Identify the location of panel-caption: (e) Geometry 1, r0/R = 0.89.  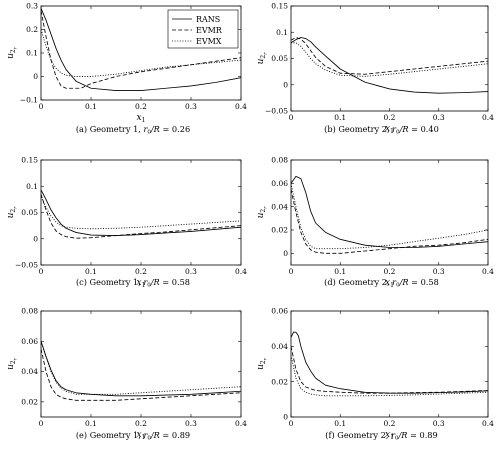
(133, 436).